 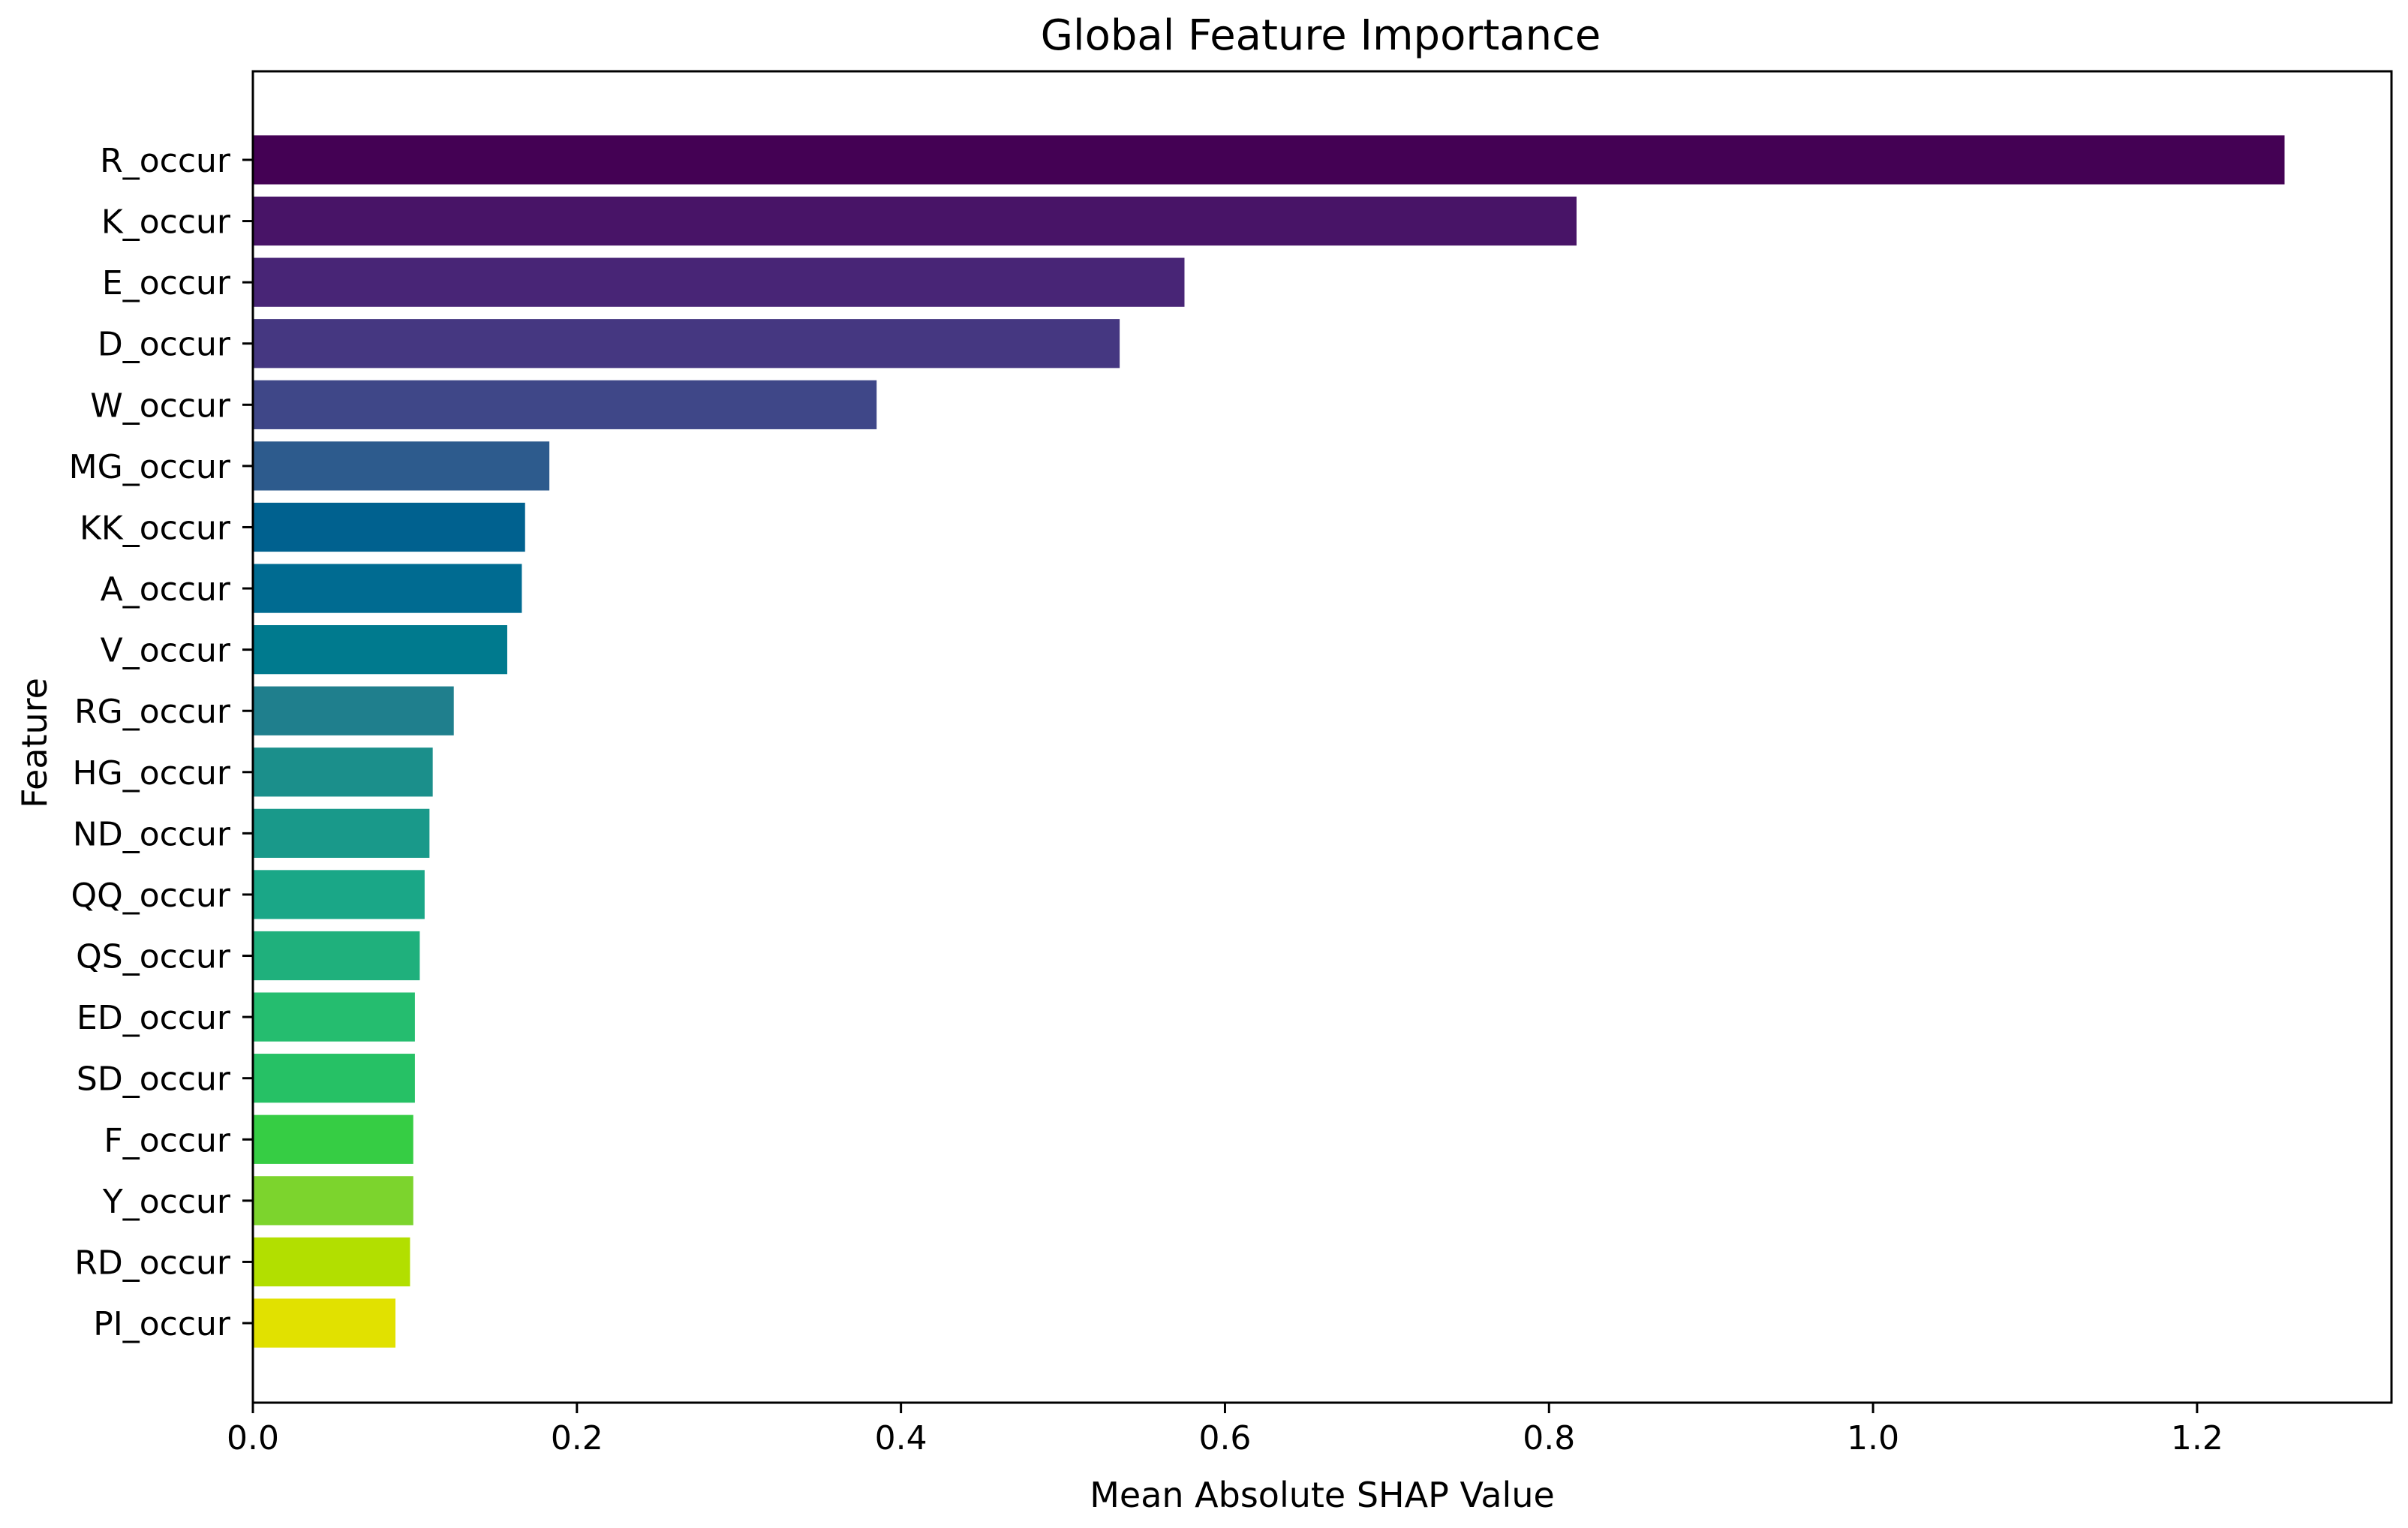 What do you see at coordinates (166, 283) in the screenshot?
I see `y-tick-label: E_occur` at bounding box center [166, 283].